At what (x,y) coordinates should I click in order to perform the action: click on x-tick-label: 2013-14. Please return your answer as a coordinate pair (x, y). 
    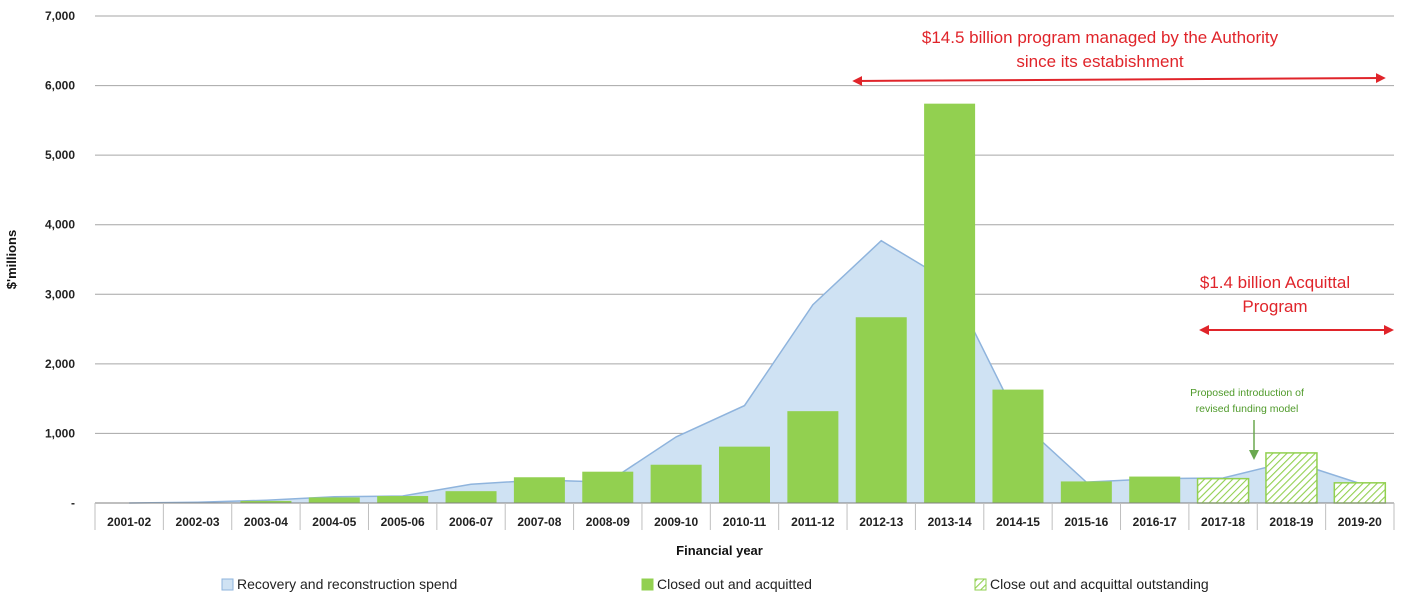
    Looking at the image, I should click on (950, 522).